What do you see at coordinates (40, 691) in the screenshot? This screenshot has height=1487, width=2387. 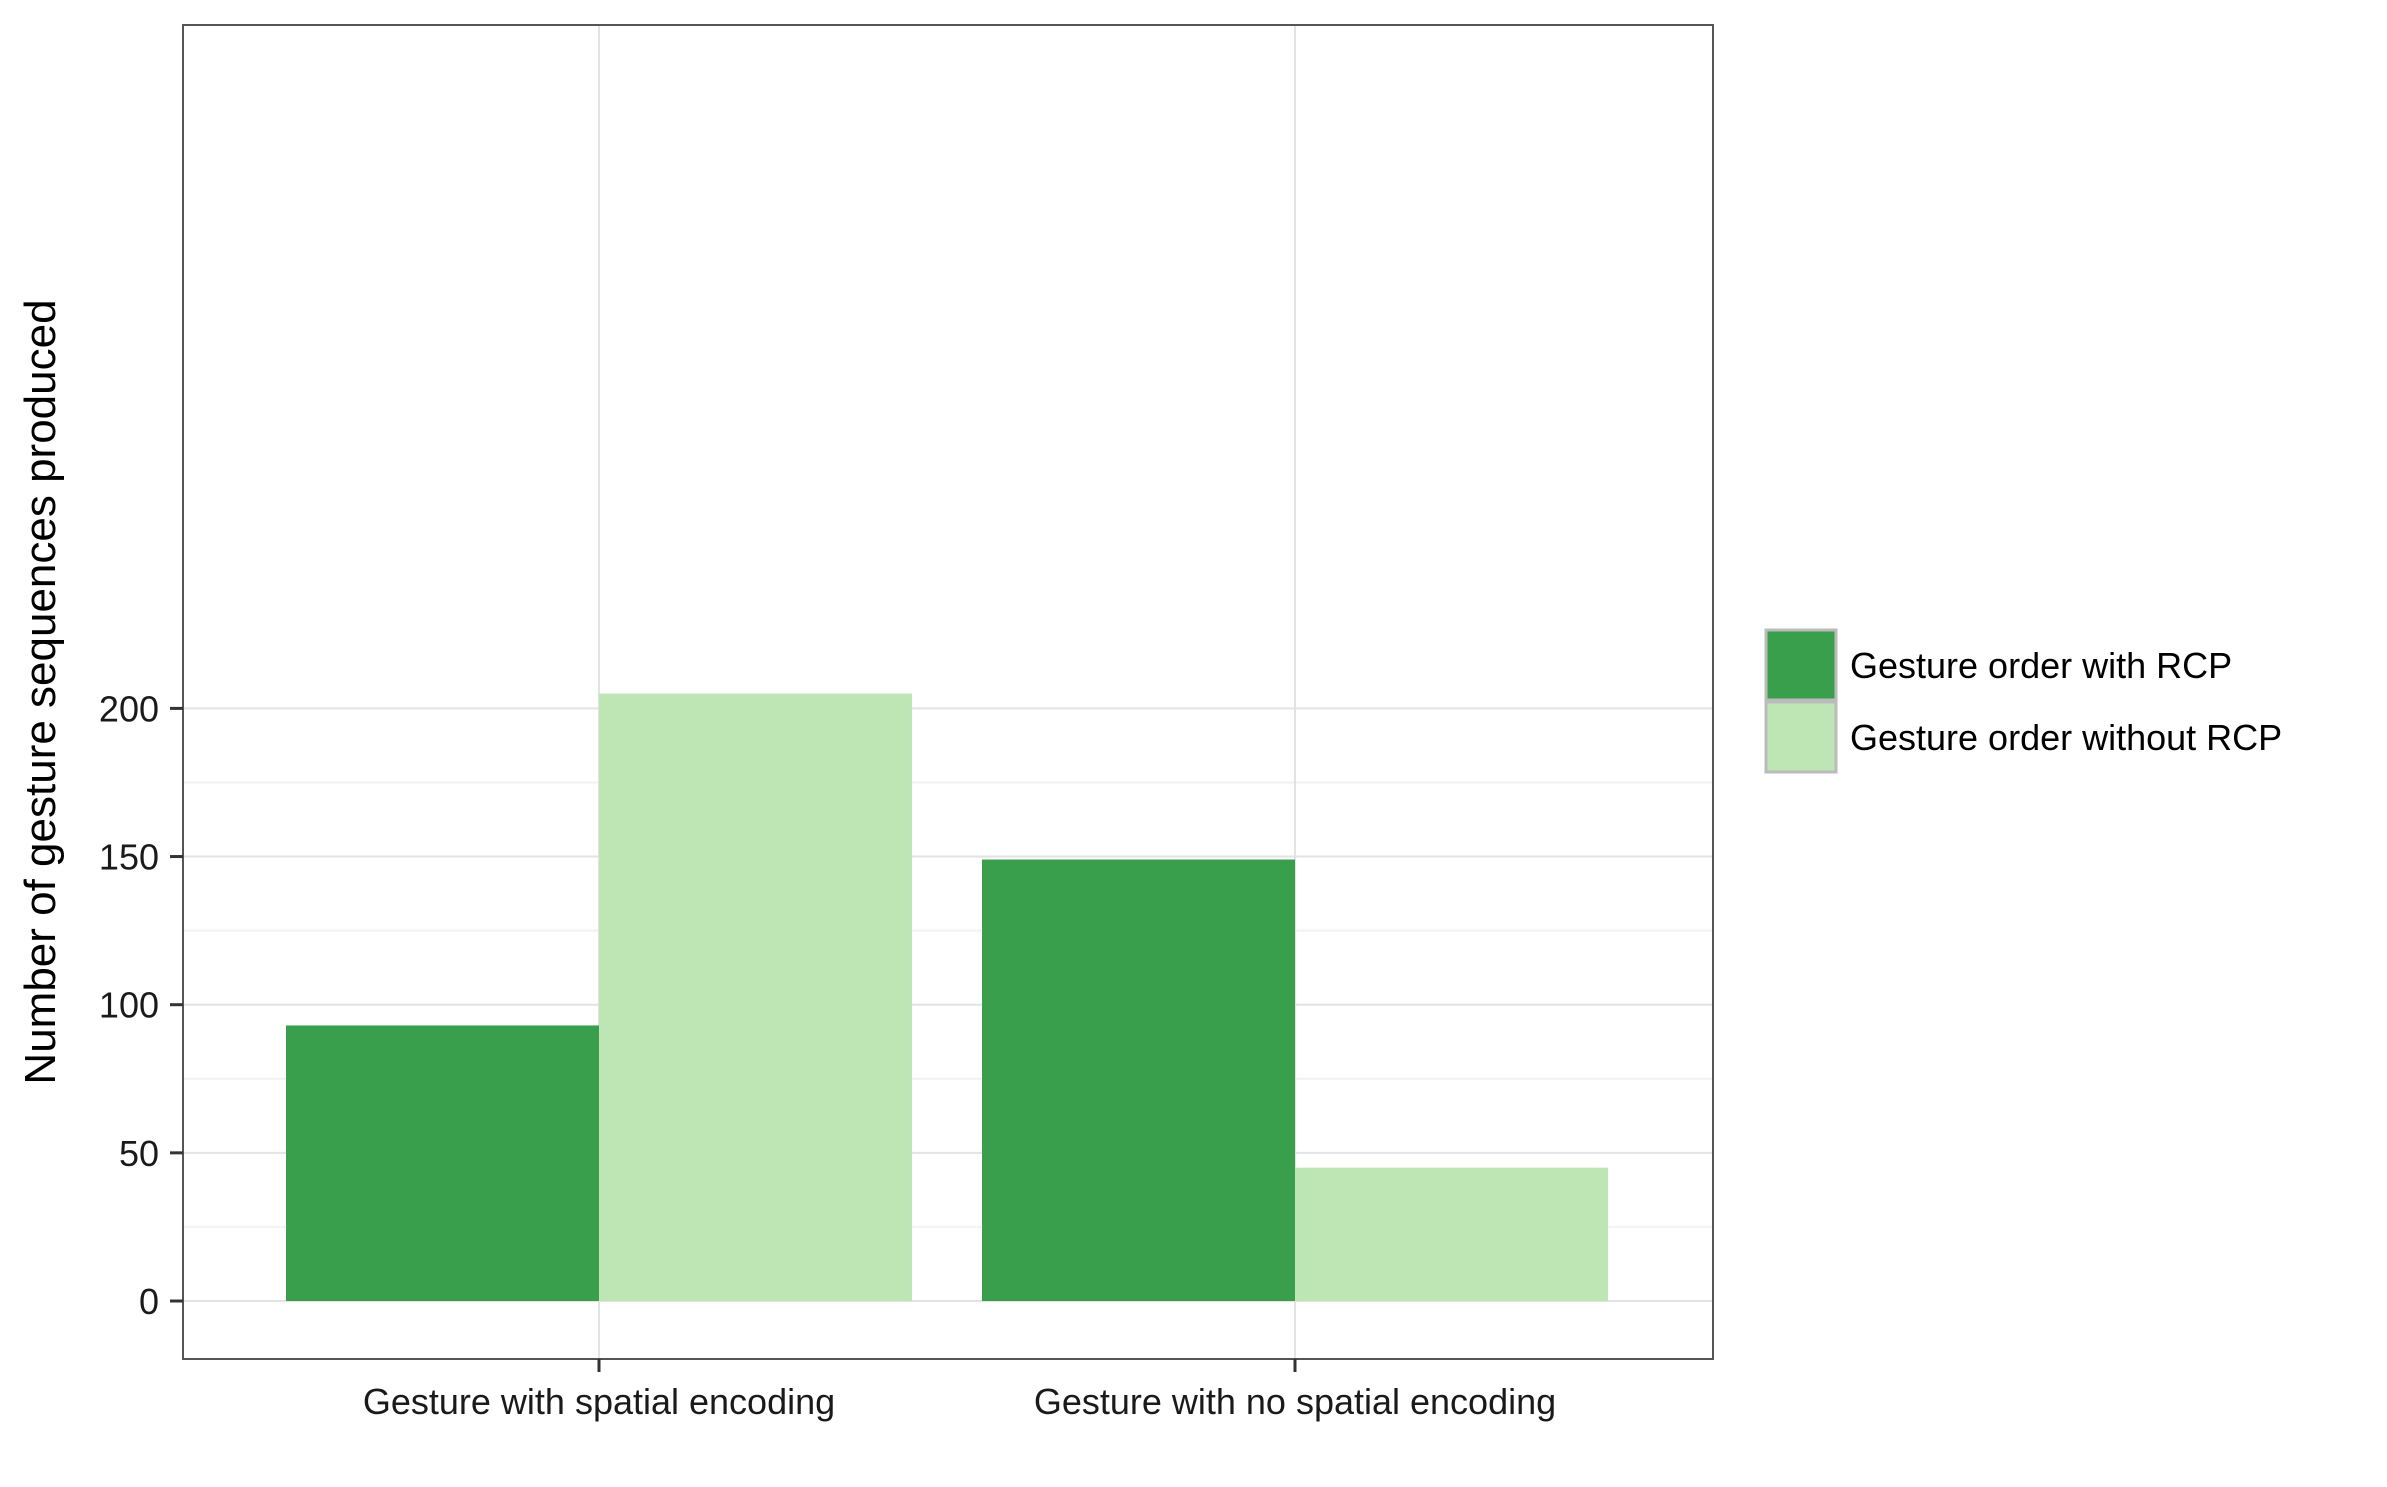 I see `y-axis-title: Number of gesture sequences produced` at bounding box center [40, 691].